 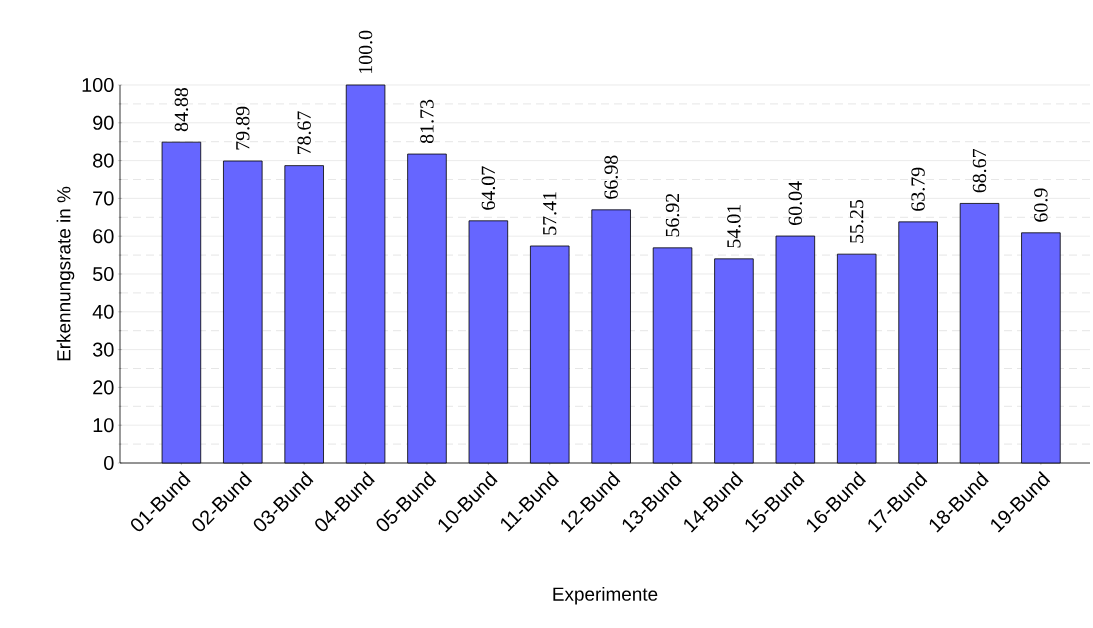 I want to click on data-label: 64.07, so click(x=488, y=188).